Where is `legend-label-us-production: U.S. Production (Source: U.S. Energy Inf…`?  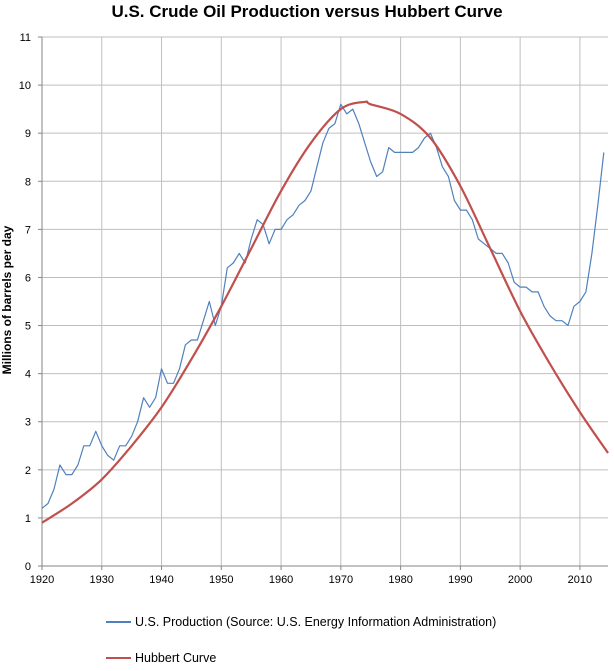
legend-label-us-production: U.S. Production (Source: U.S. Energy Inf… is located at coordinates (316, 622).